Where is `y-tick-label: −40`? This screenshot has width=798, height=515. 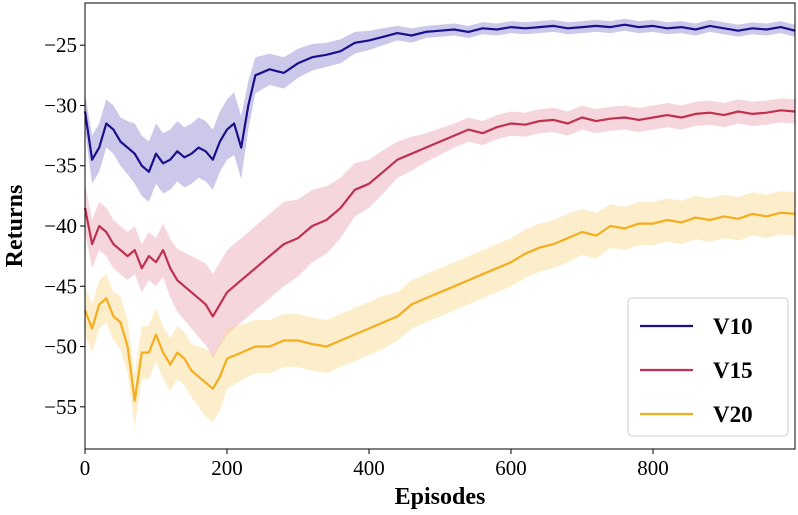 y-tick-label: −40 is located at coordinates (60, 226).